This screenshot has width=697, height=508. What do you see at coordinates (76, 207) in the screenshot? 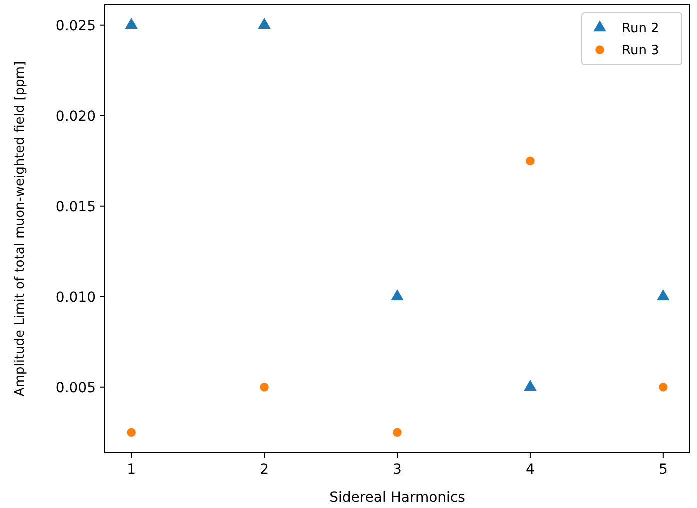
I see `y-tick-label: 0.015` at bounding box center [76, 207].